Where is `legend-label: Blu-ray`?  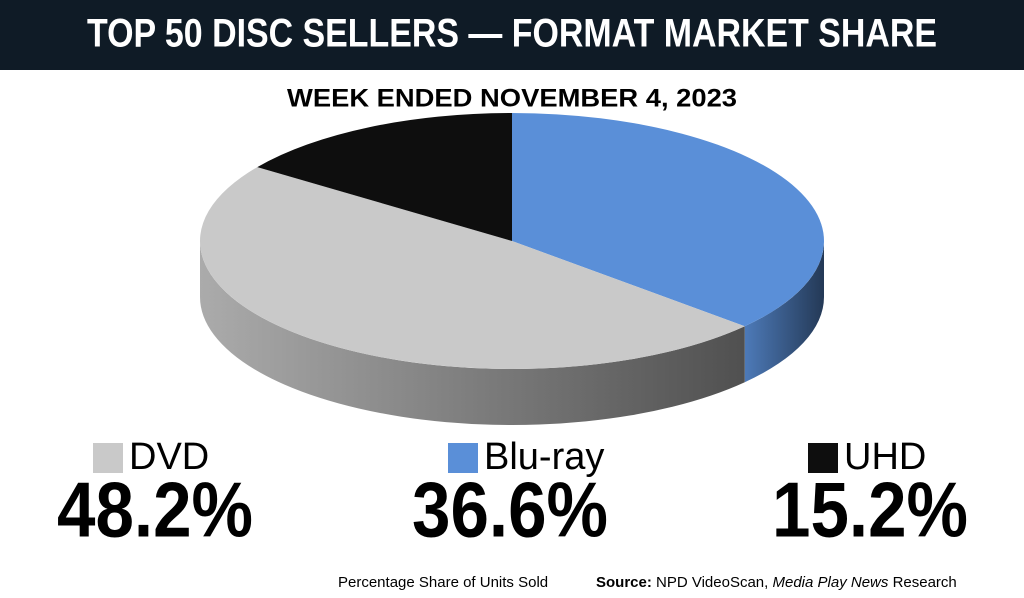
legend-label: Blu-ray is located at coordinates (544, 457).